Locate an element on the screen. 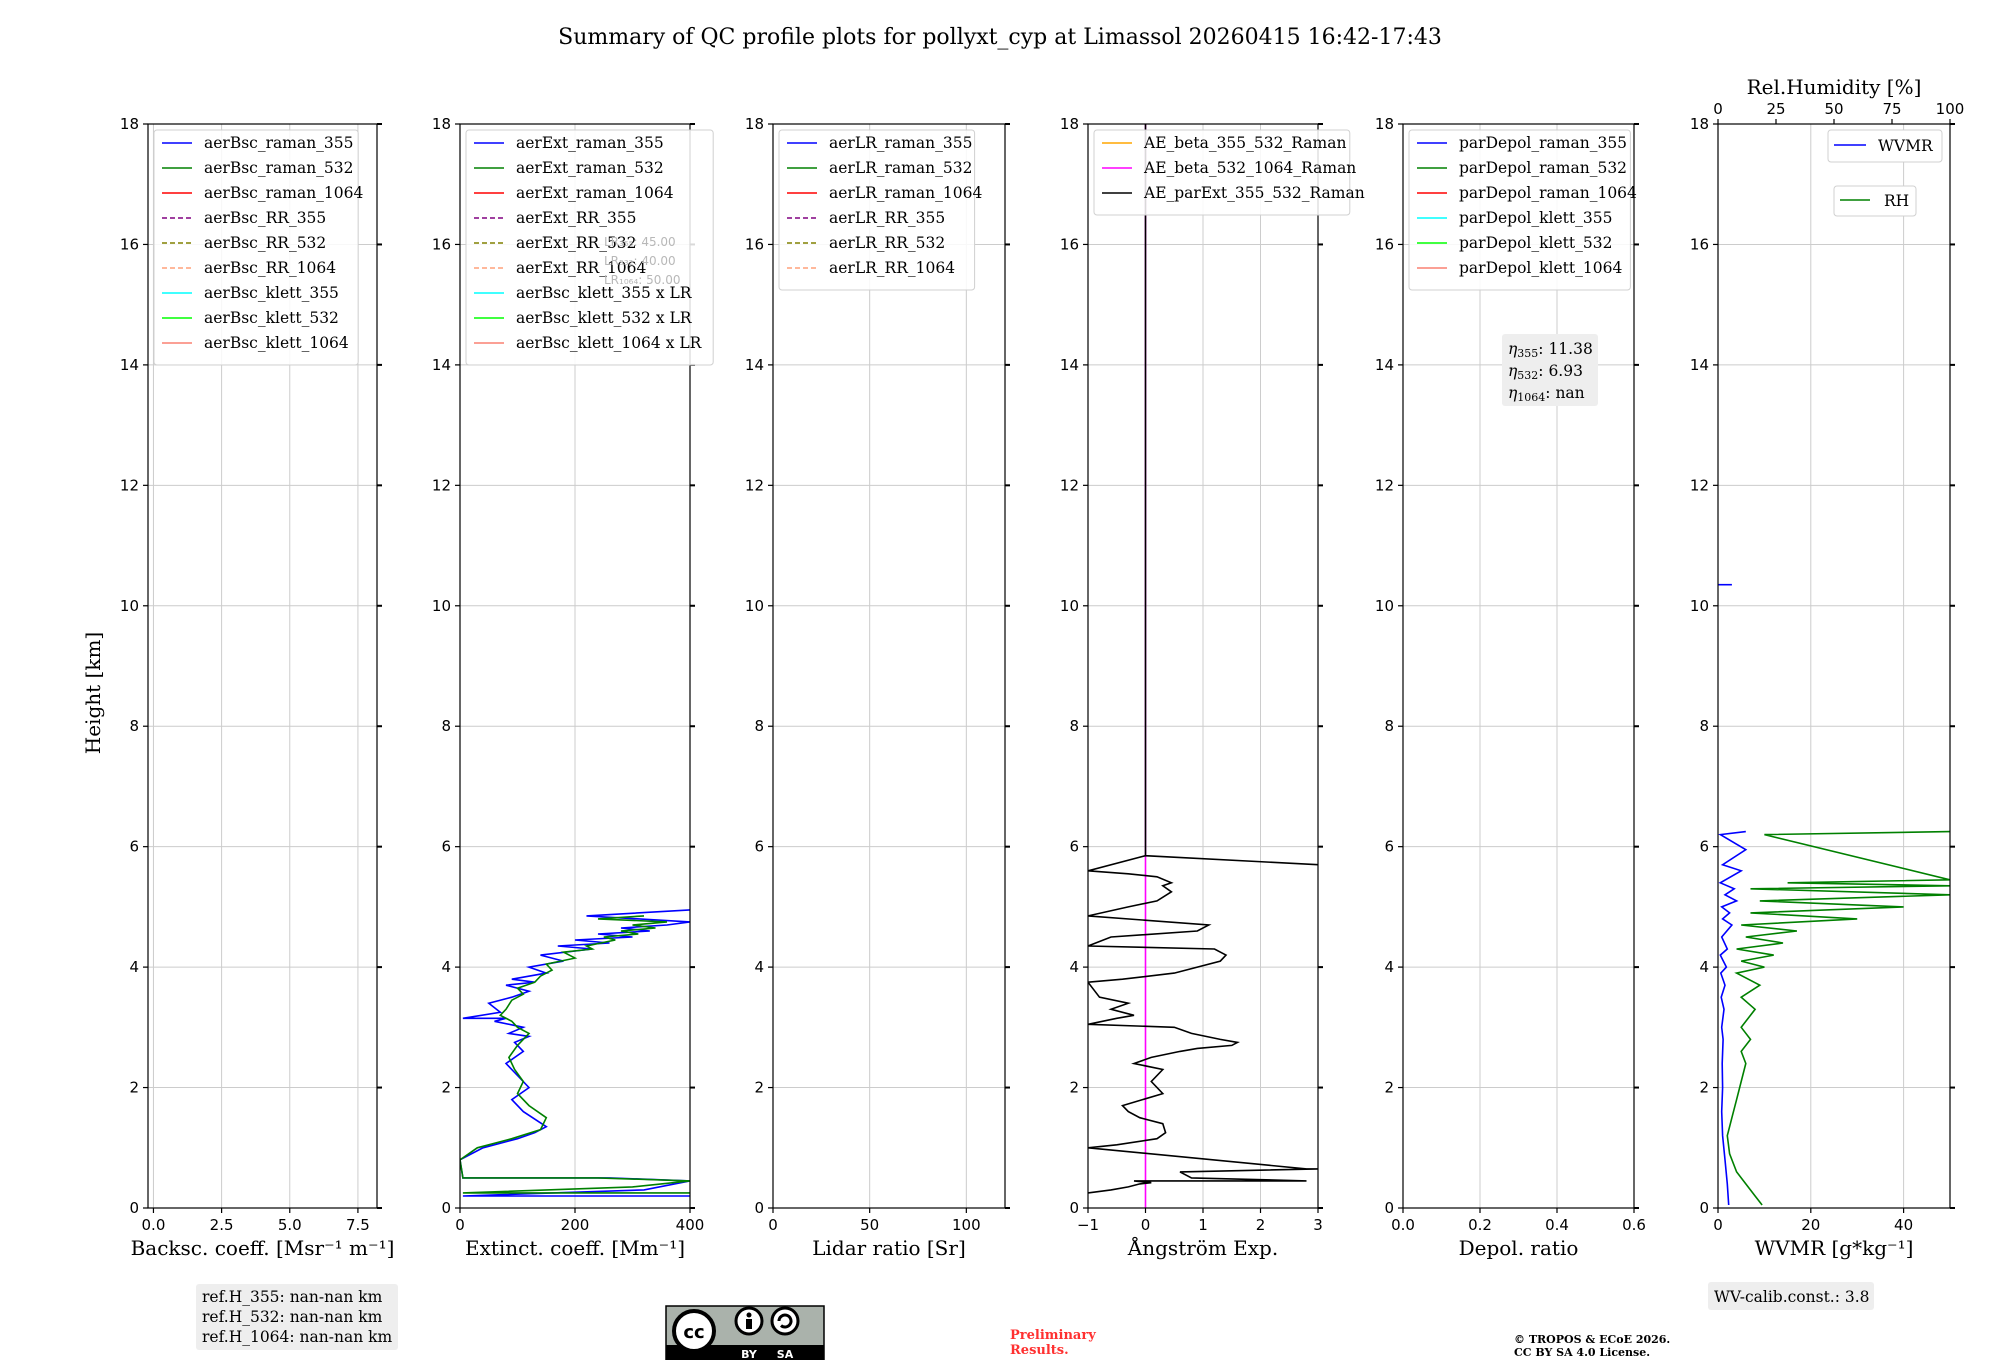 The height and width of the screenshot is (1360, 2000). legend-label: parDepol_klett_532 is located at coordinates (1535, 243).